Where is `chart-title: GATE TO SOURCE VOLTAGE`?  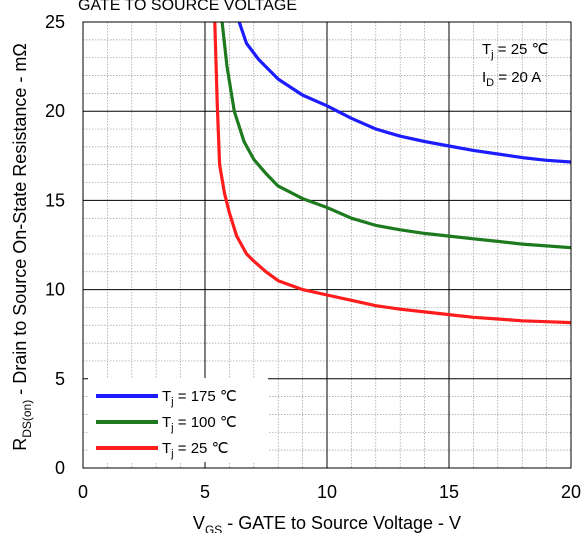 chart-title: GATE TO SOURCE VOLTAGE is located at coordinates (187, 7).